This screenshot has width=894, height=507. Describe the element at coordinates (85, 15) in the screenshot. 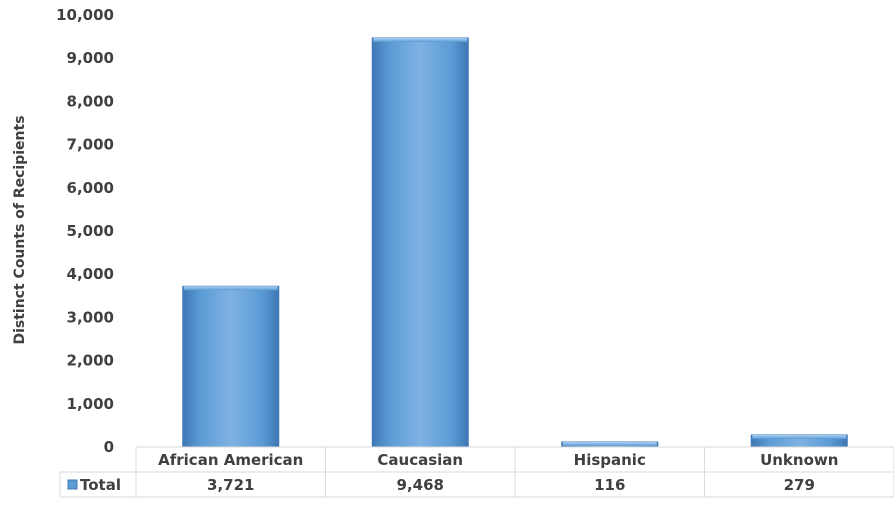

I see `y-tick-label: 10,000` at that location.